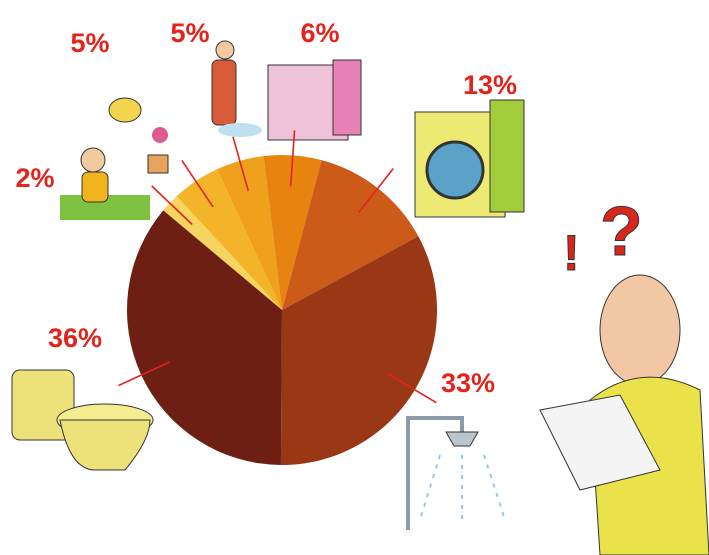 Image resolution: width=709 pixels, height=555 pixels. Describe the element at coordinates (240, 130) in the screenshot. I see `water` at that location.